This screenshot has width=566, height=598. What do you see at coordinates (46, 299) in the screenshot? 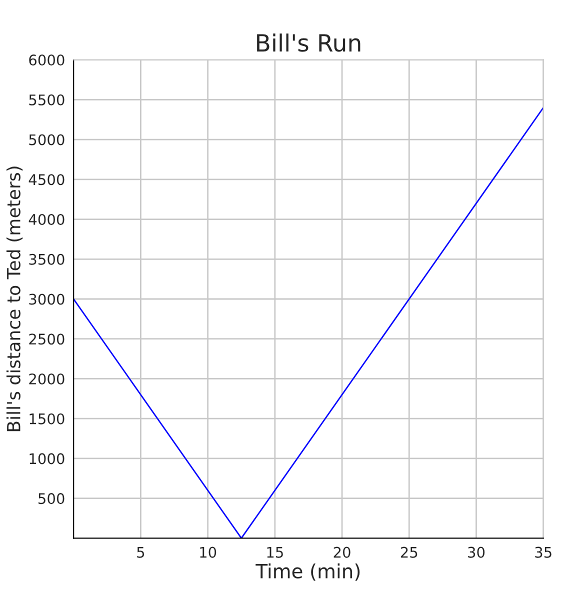
I see `y-tick-label: 3000` at bounding box center [46, 299].